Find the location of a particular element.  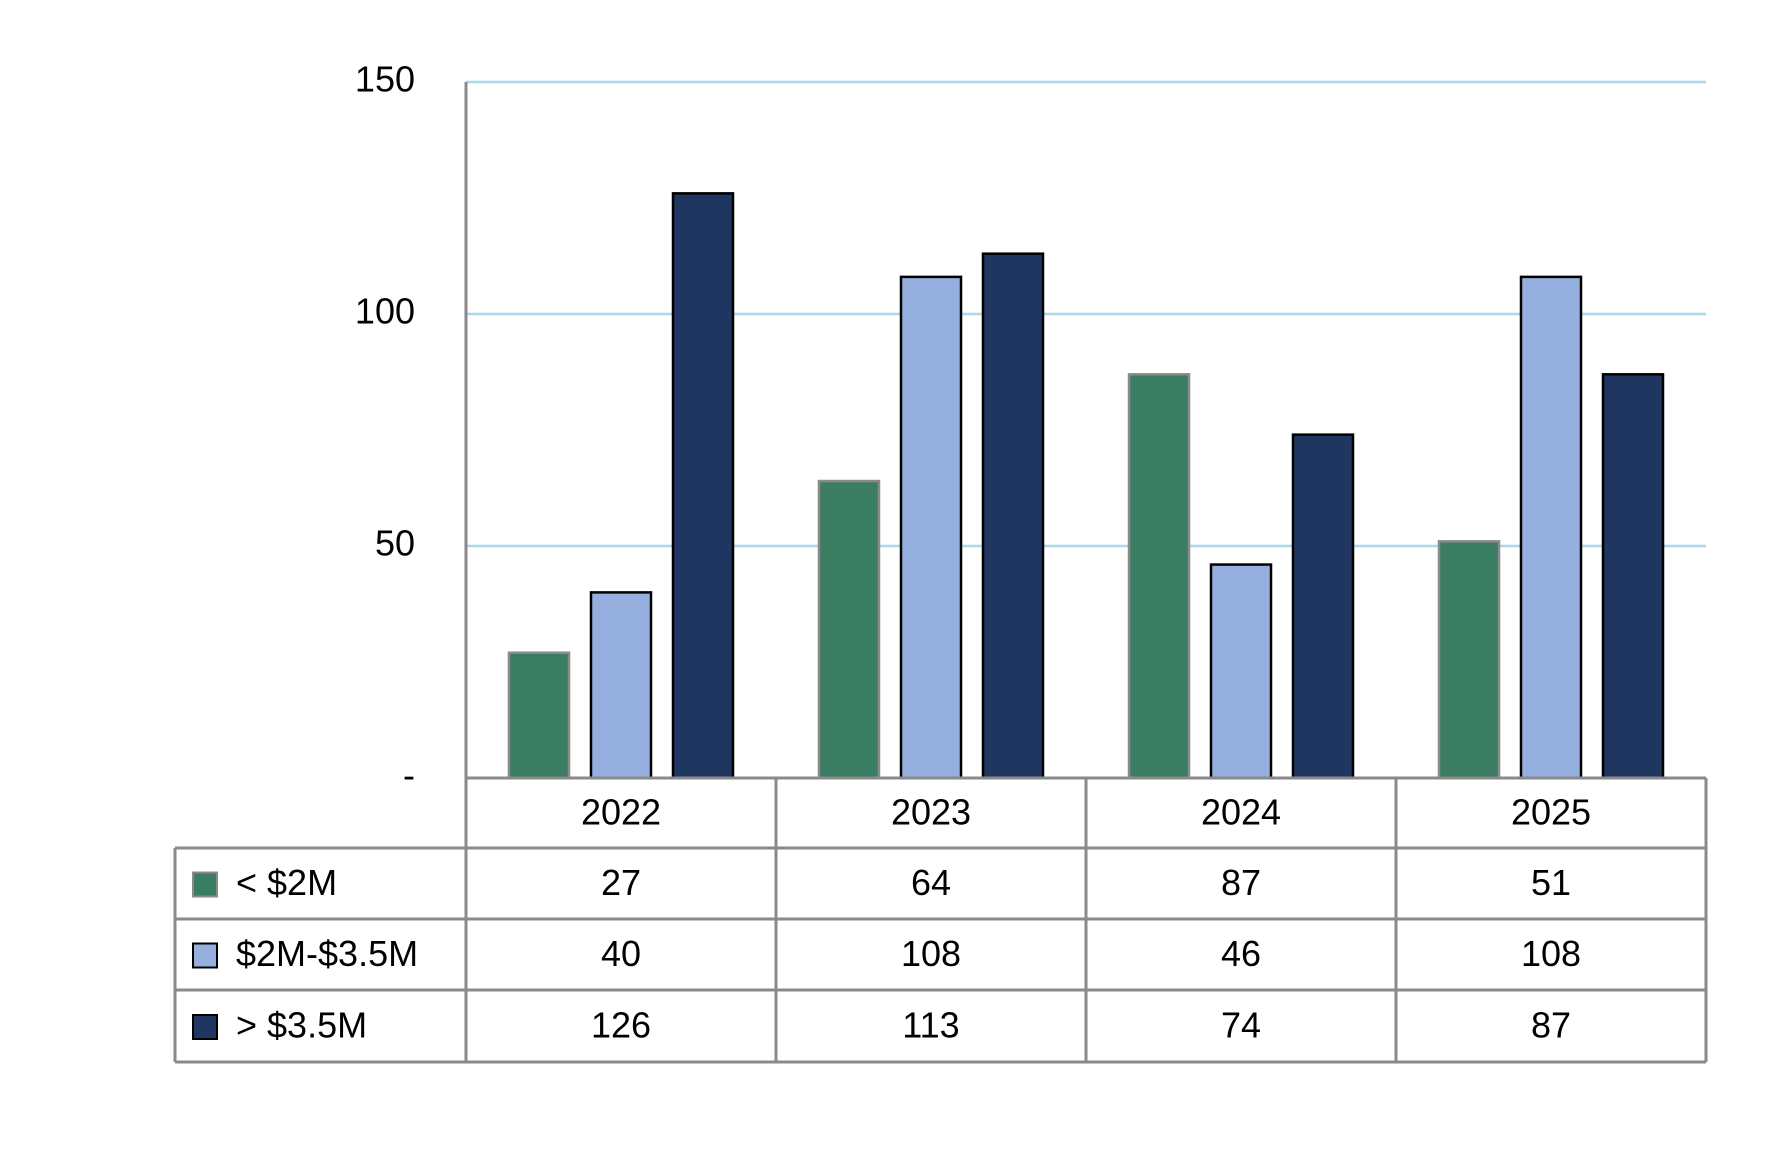

x-tick-label: 2023 is located at coordinates (931, 812).